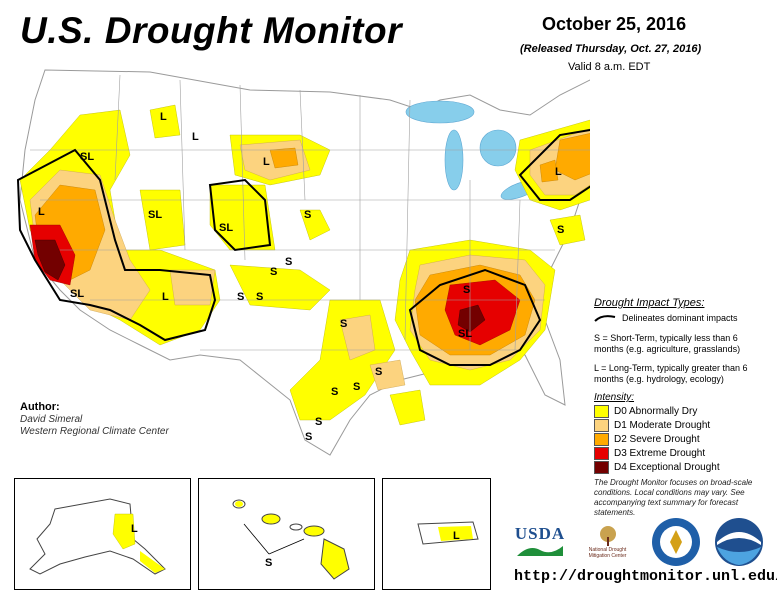 This screenshot has height=600, width=777. I want to click on commerce-seal-icon, so click(676, 542).